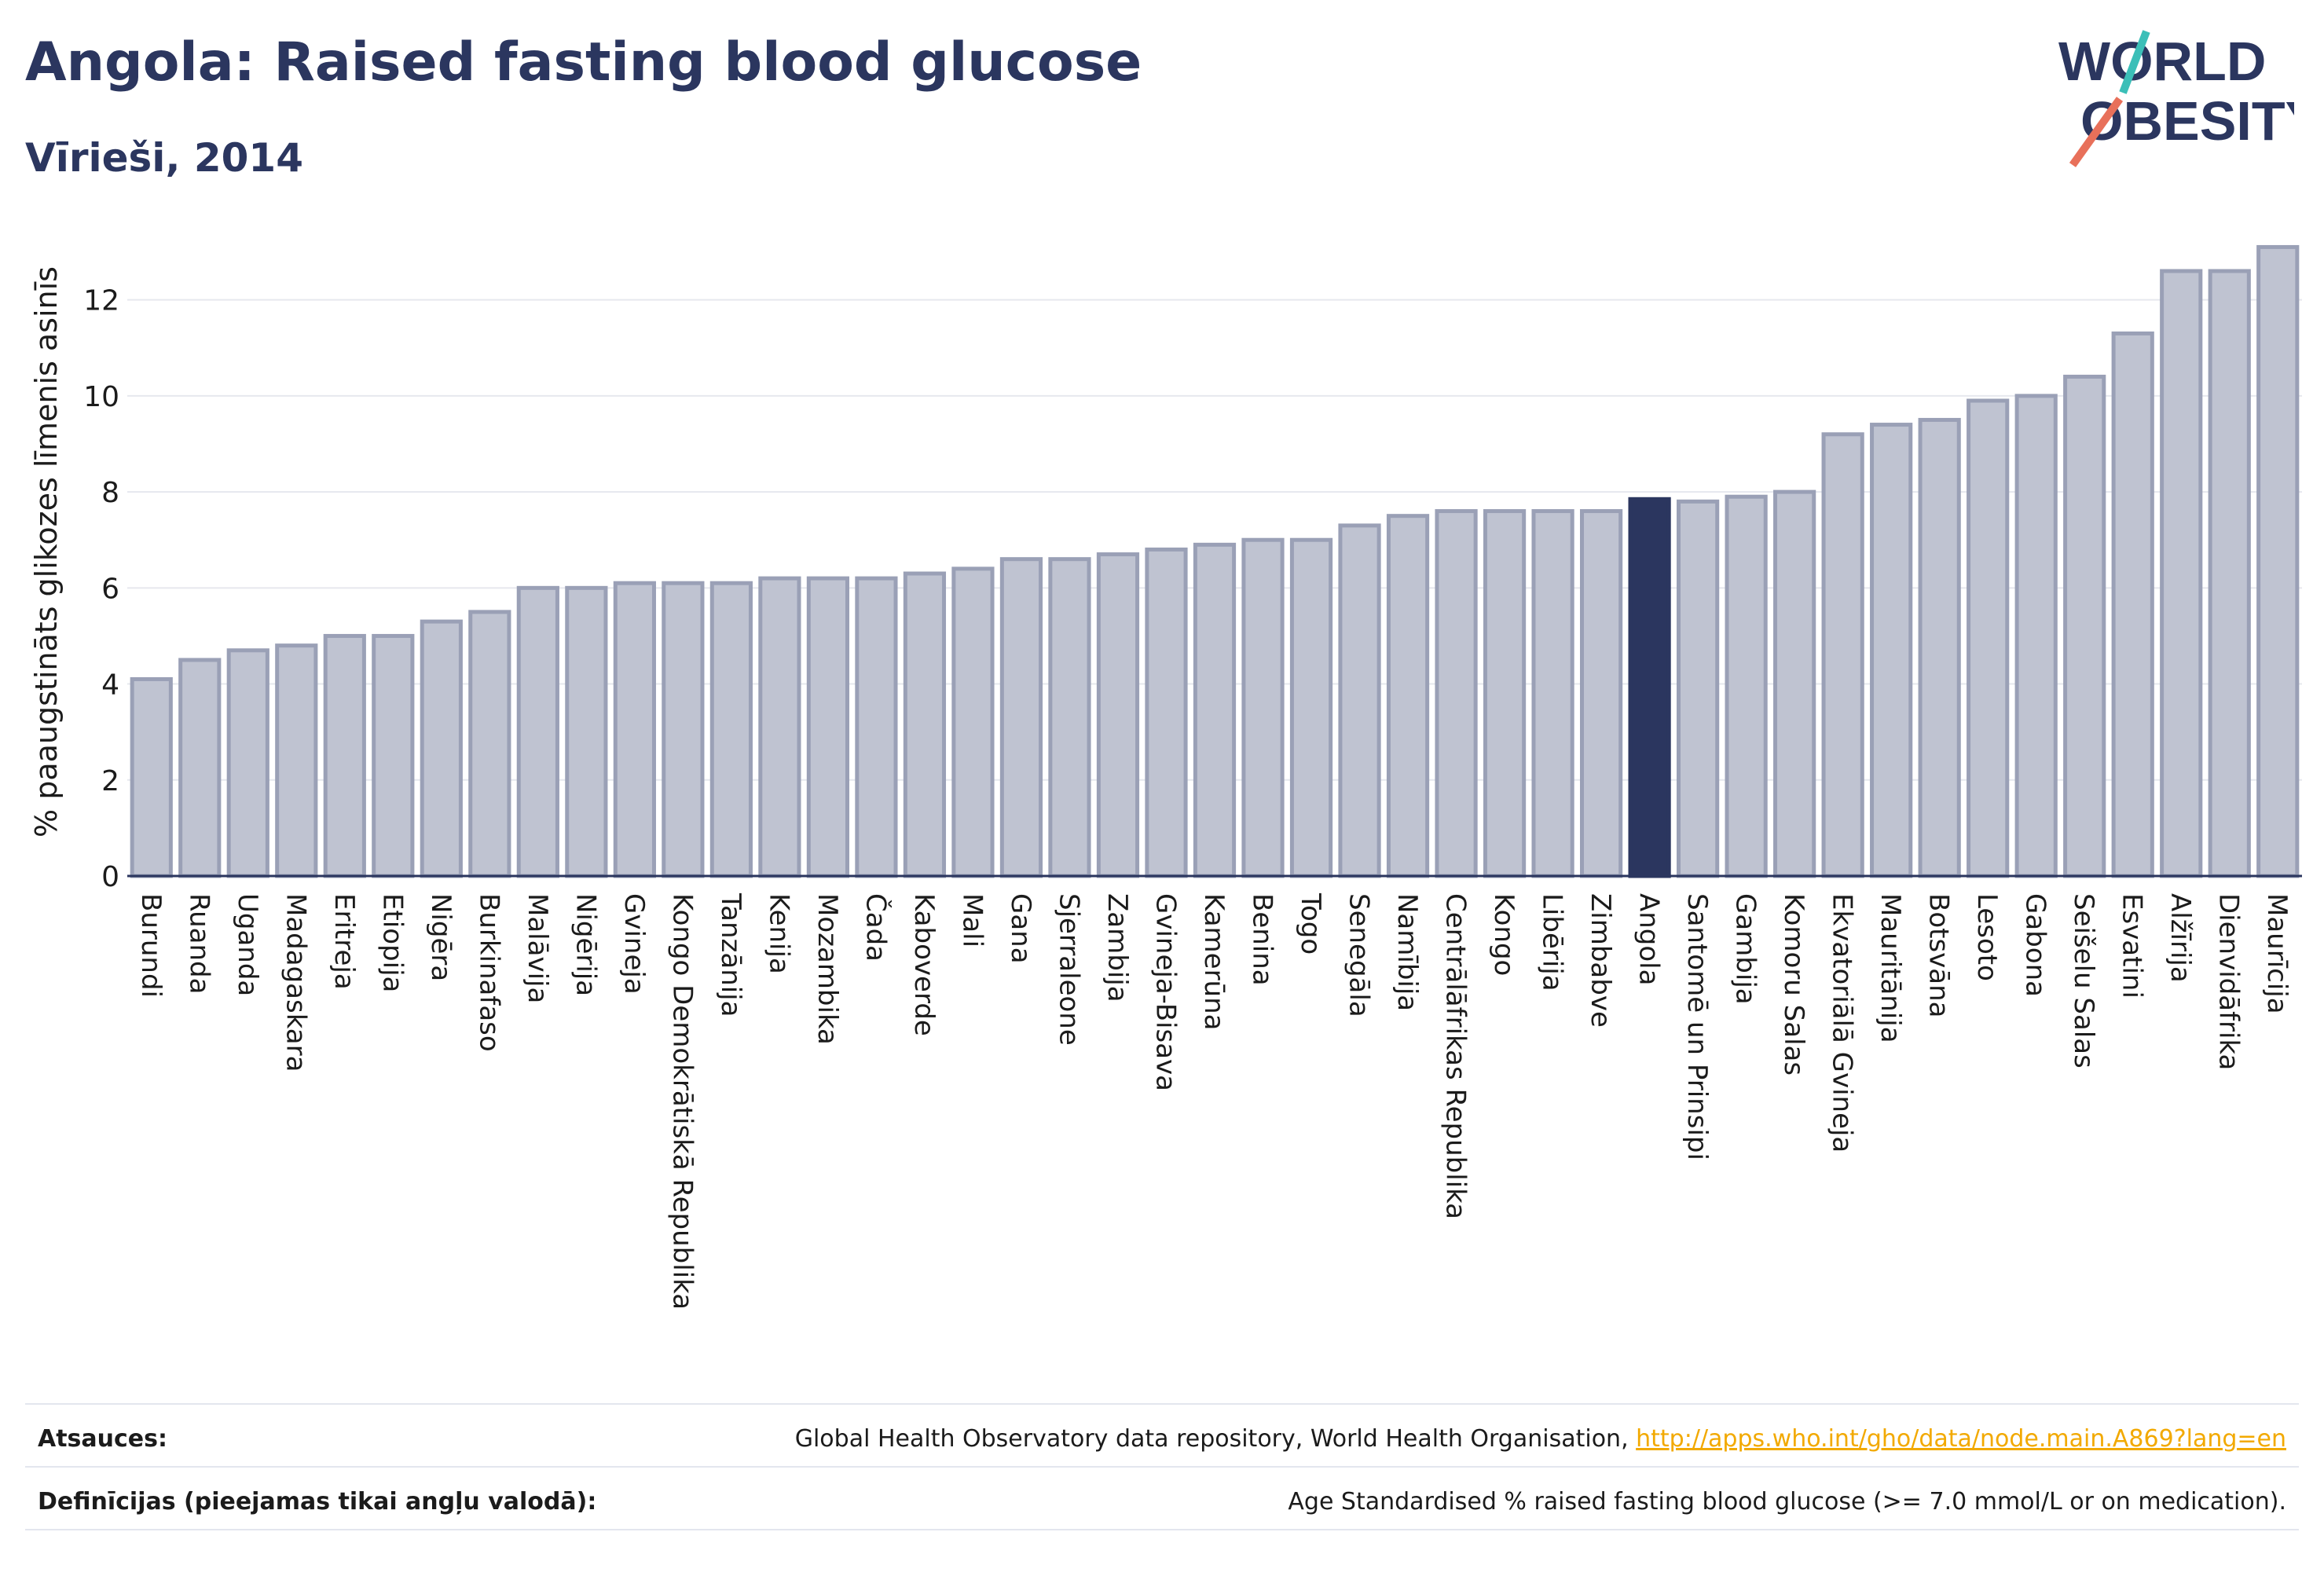  I want to click on x-tick-label: Dienvidāfrika, so click(2229, 981).